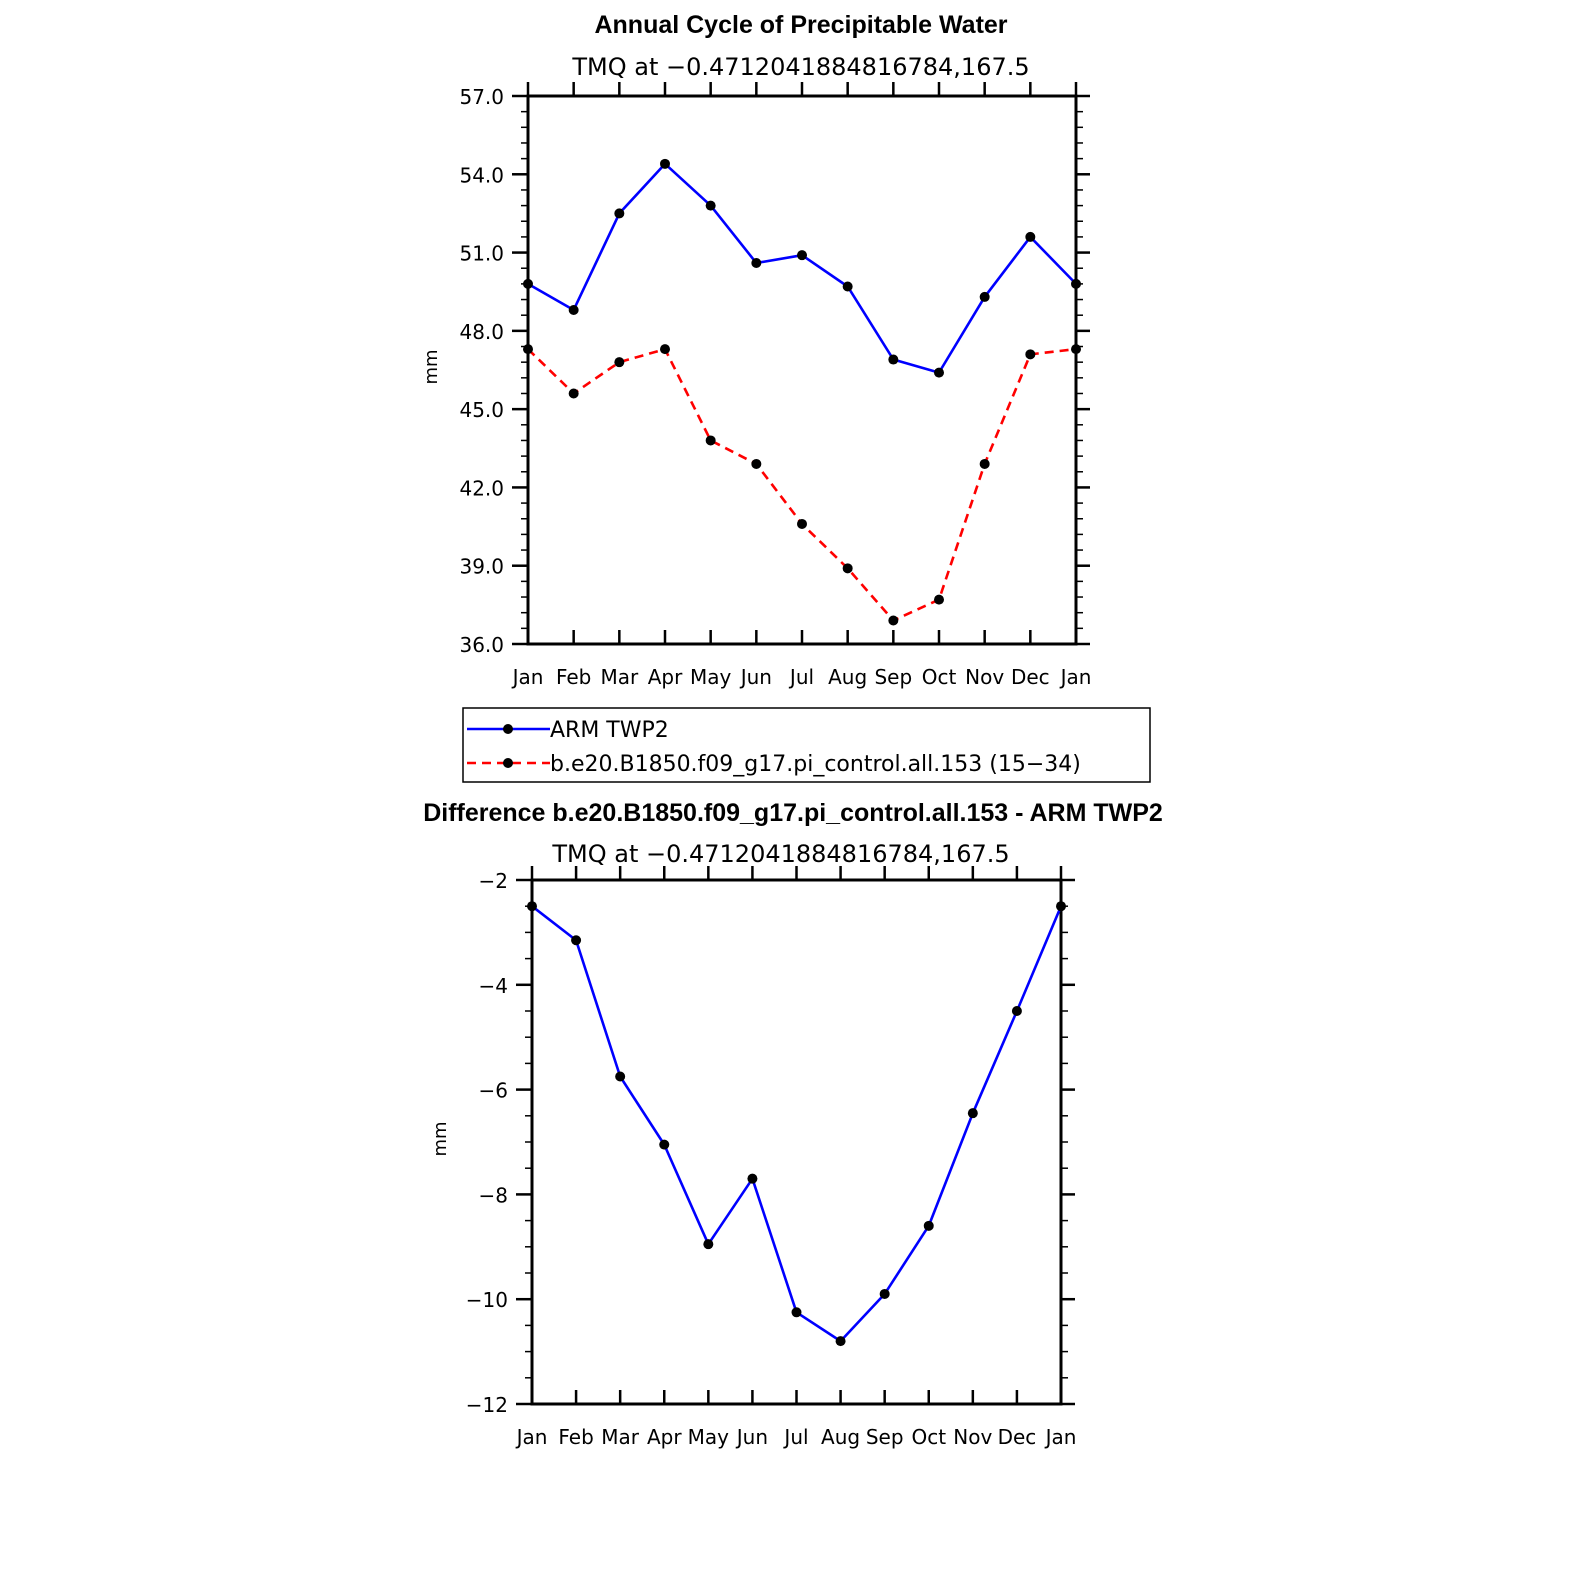 This screenshot has height=1574, width=1574. What do you see at coordinates (780, 854) in the screenshot?
I see `chart2-subtitle: TMQ at −0.4712041884816784,167.5` at bounding box center [780, 854].